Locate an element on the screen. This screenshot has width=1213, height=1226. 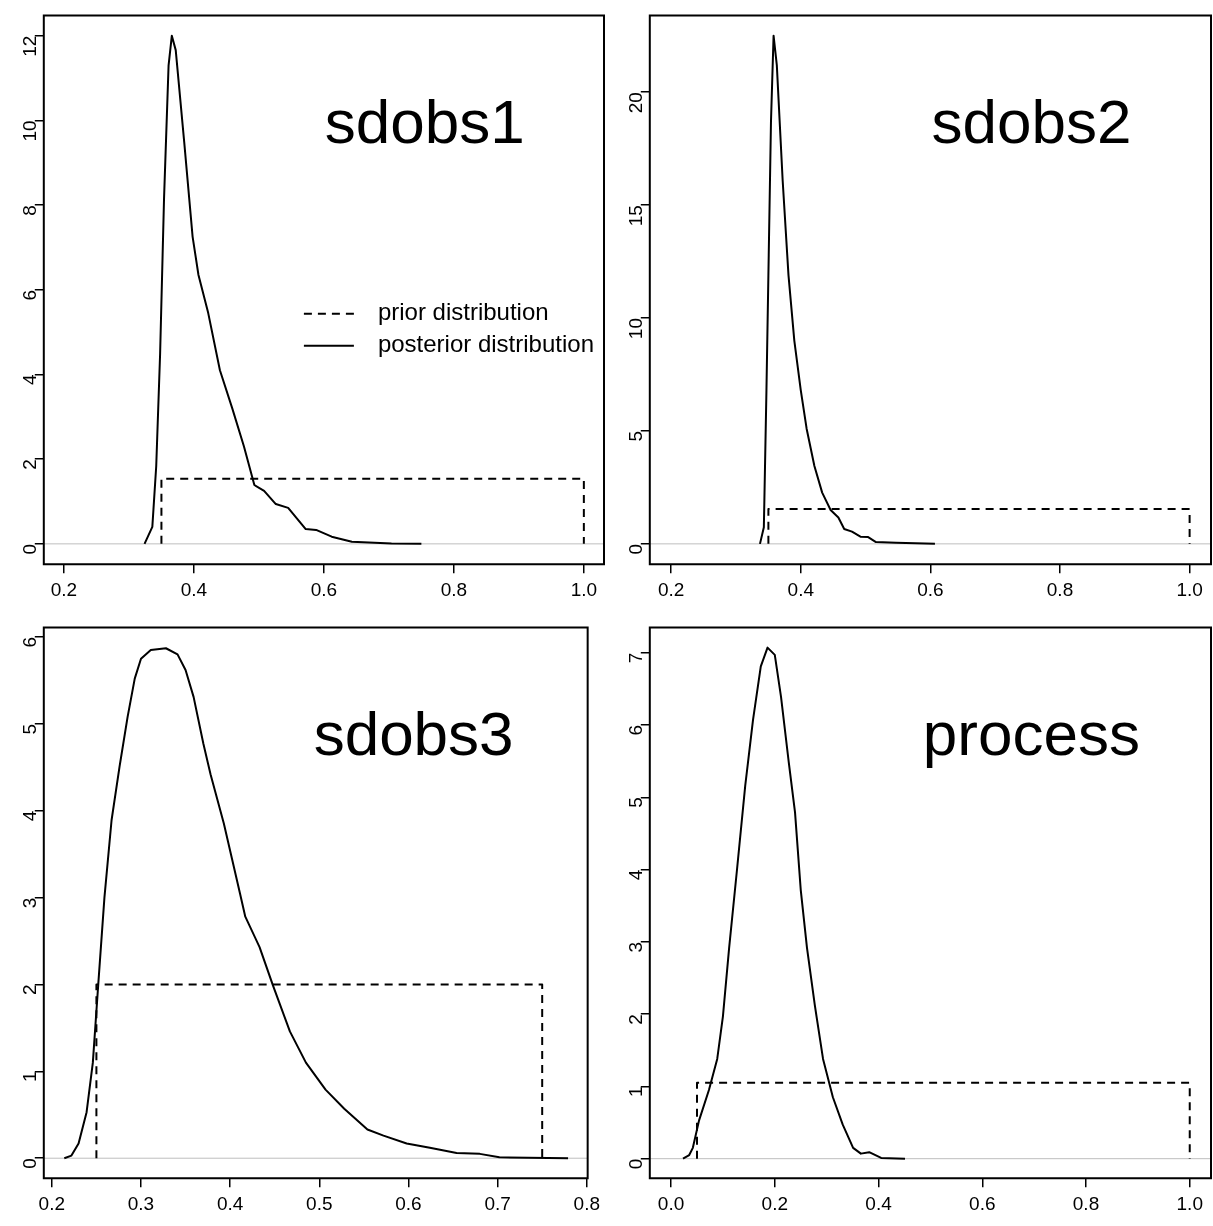
text: sdobs2 is located at coordinates (1031, 122).